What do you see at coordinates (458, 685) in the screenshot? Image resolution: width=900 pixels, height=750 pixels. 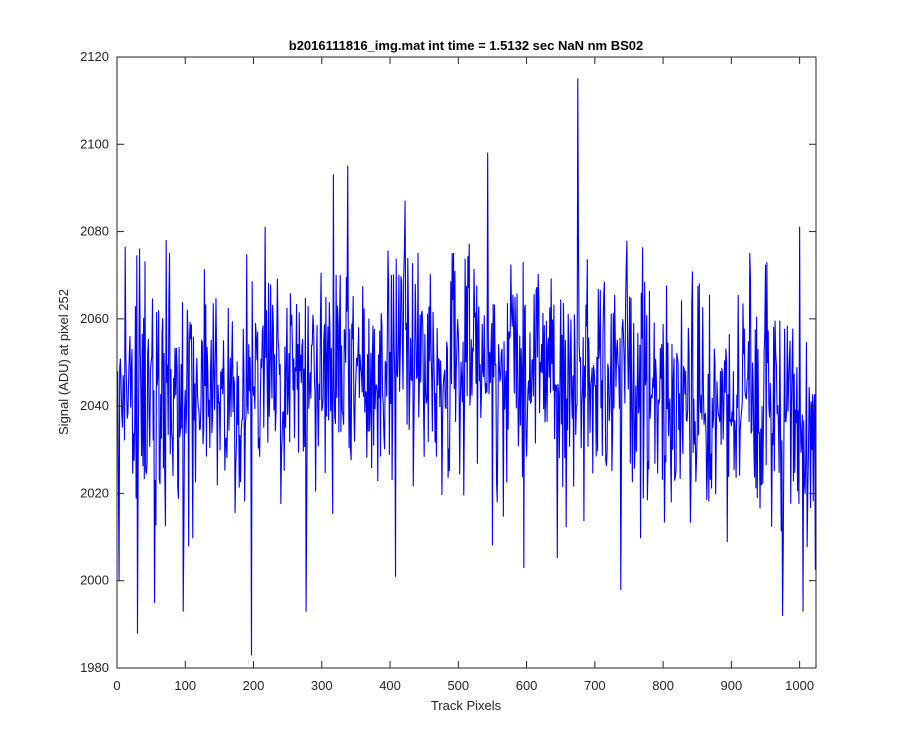 I see `x-tick-label: 500` at bounding box center [458, 685].